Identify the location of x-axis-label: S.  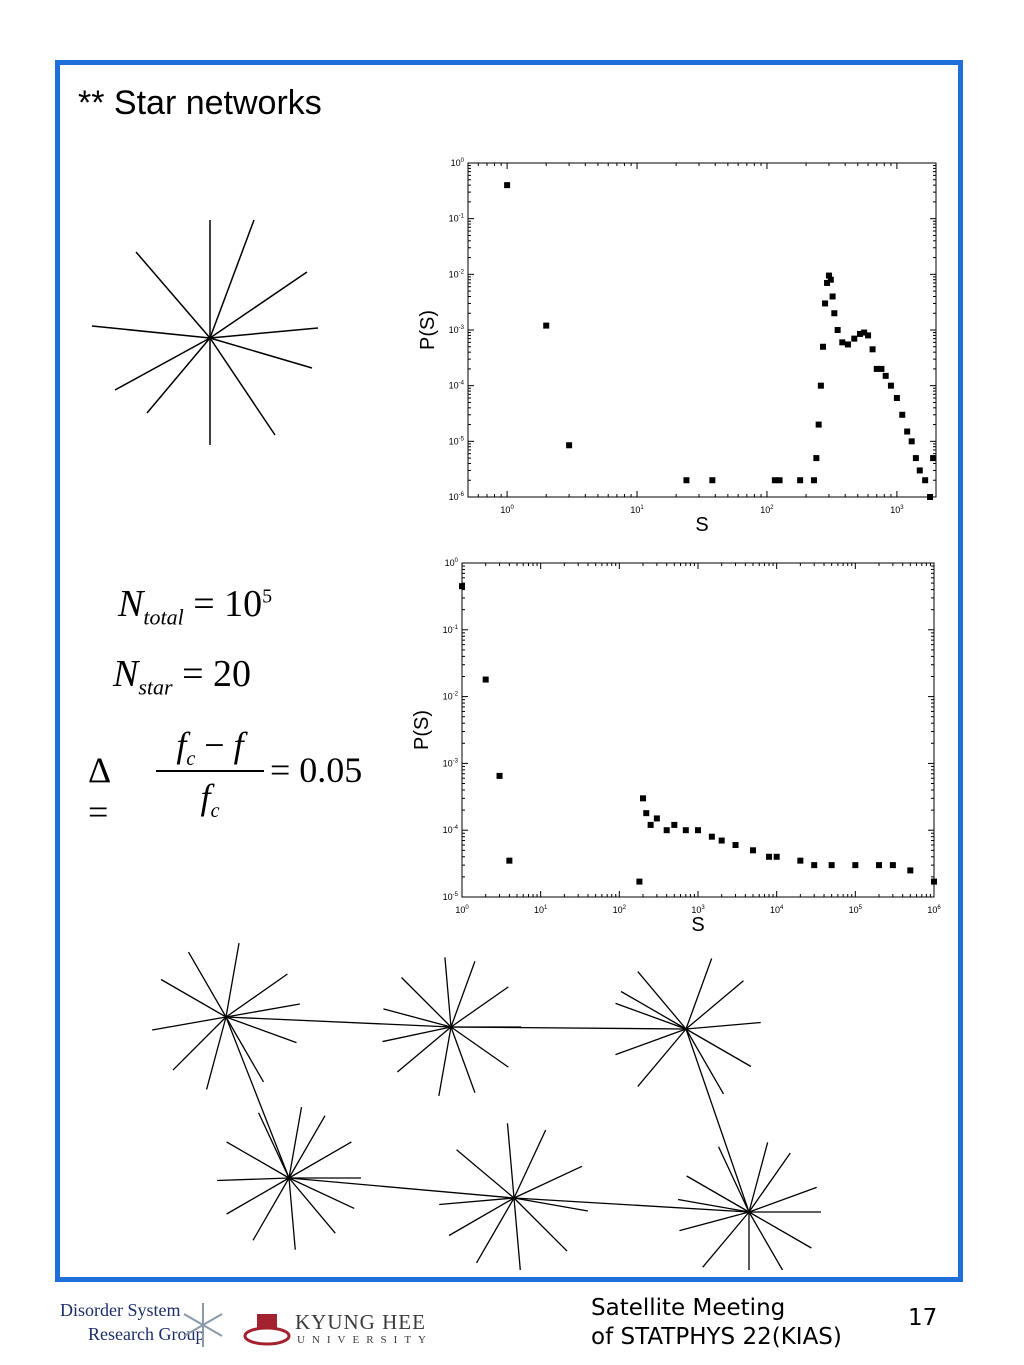
(701, 525).